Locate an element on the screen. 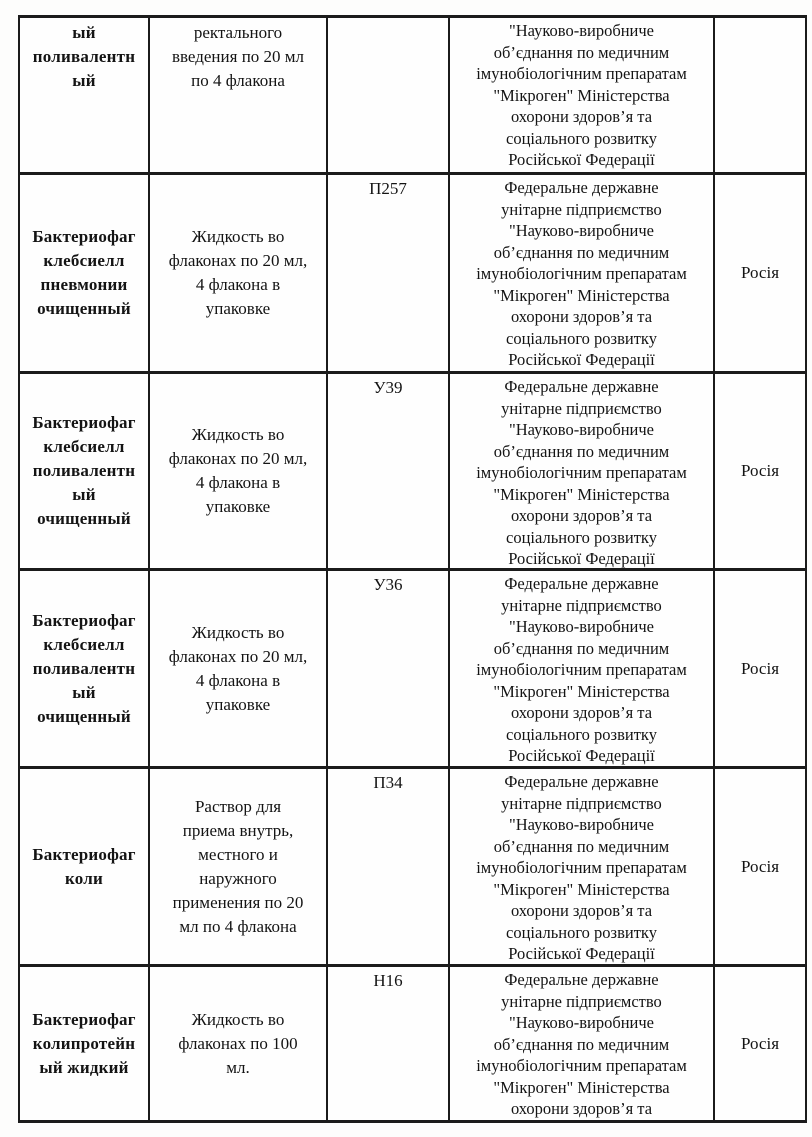  country-cell is located at coordinates (761, 96).